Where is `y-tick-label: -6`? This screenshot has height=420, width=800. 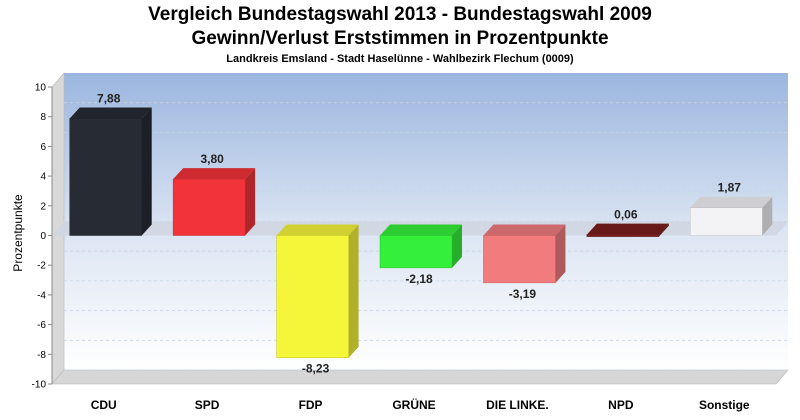
y-tick-label: -6 is located at coordinates (41, 325).